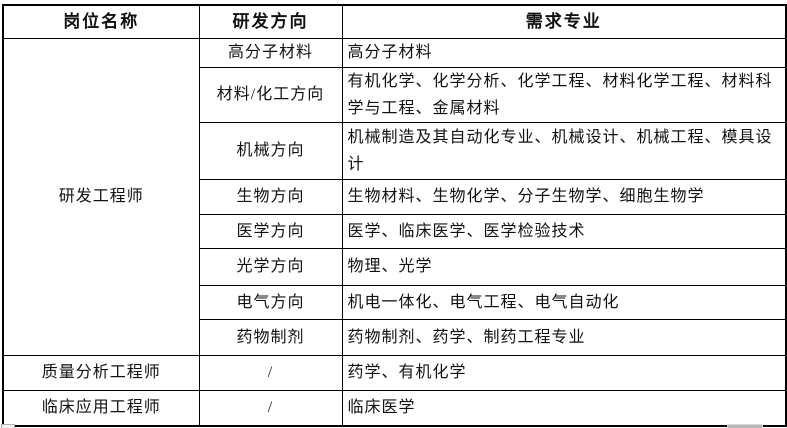 Image resolution: width=787 pixels, height=428 pixels. Describe the element at coordinates (564, 196) in the screenshot. I see `majors-cell: 生物材料、生物化学、分子生物学、细胞生物学` at that location.